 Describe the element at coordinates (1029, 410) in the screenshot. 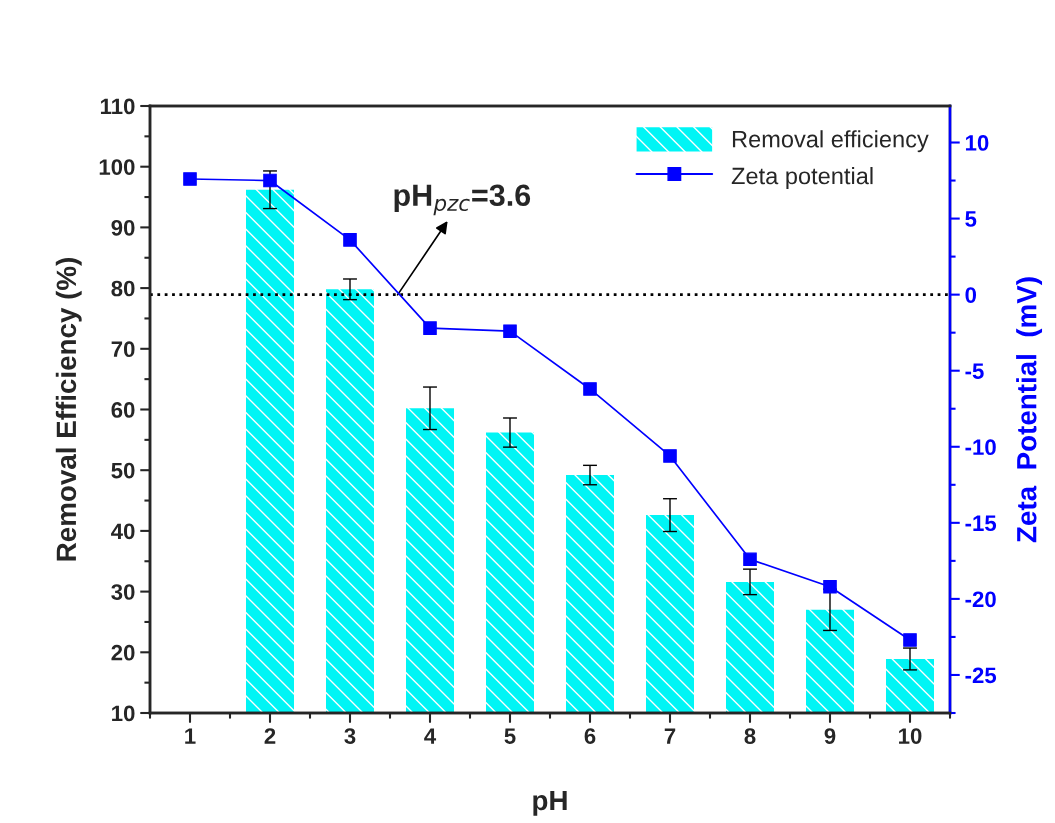

I see `y2-axis-title: Zeta Potential (mV)` at that location.